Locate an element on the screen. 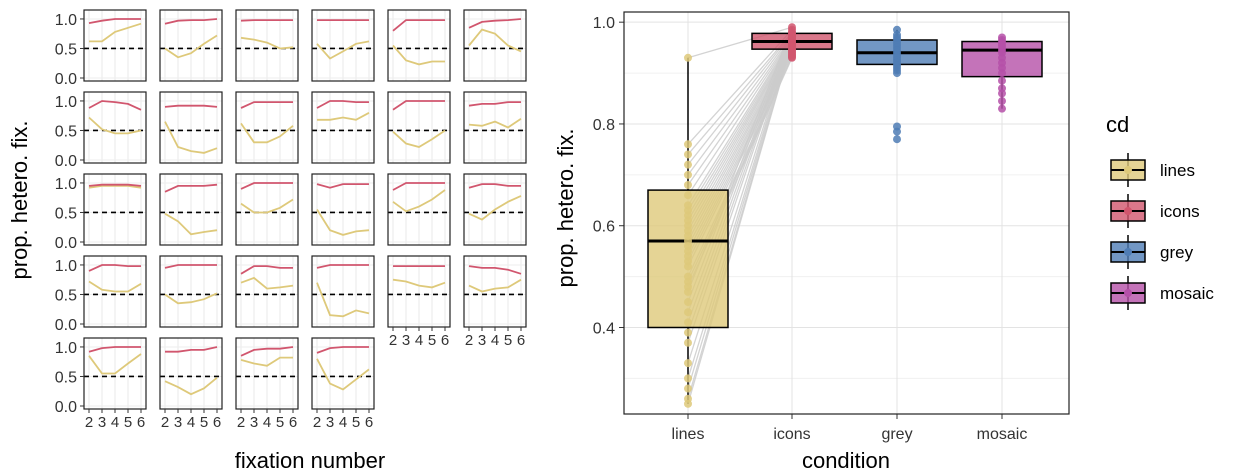  box-grey is located at coordinates (897, 84).